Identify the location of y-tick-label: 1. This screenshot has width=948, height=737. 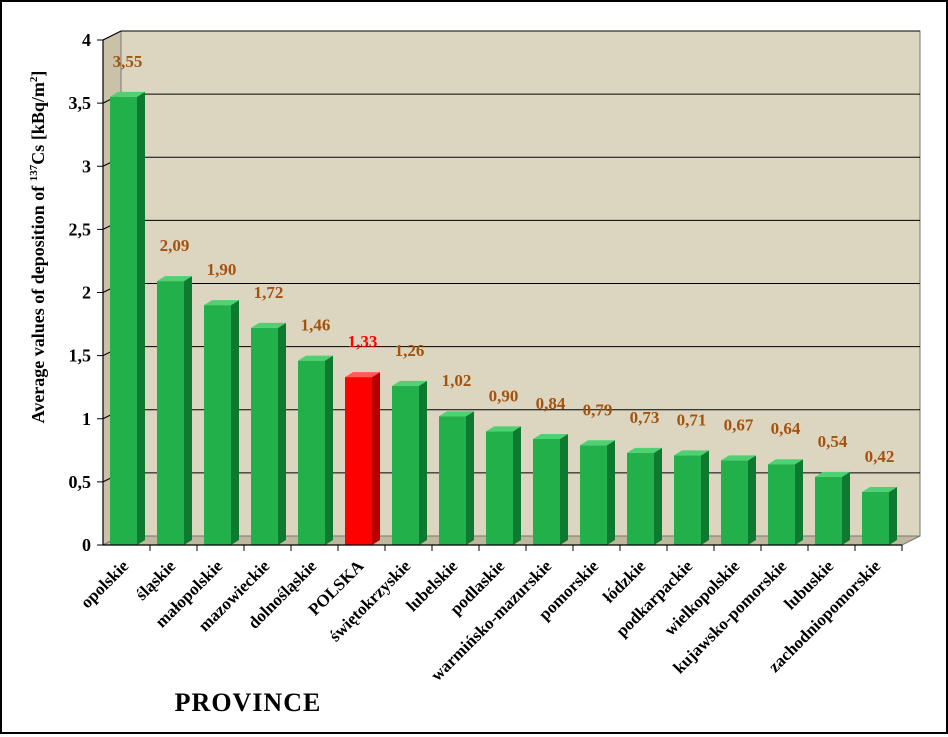
(86, 419).